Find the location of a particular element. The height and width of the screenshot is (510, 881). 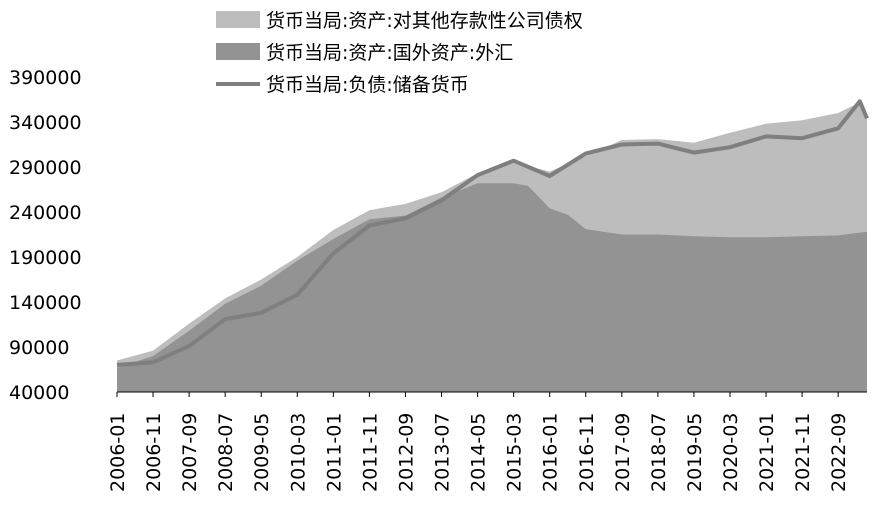

x-tick-label: 2013-07 is located at coordinates (443, 452).